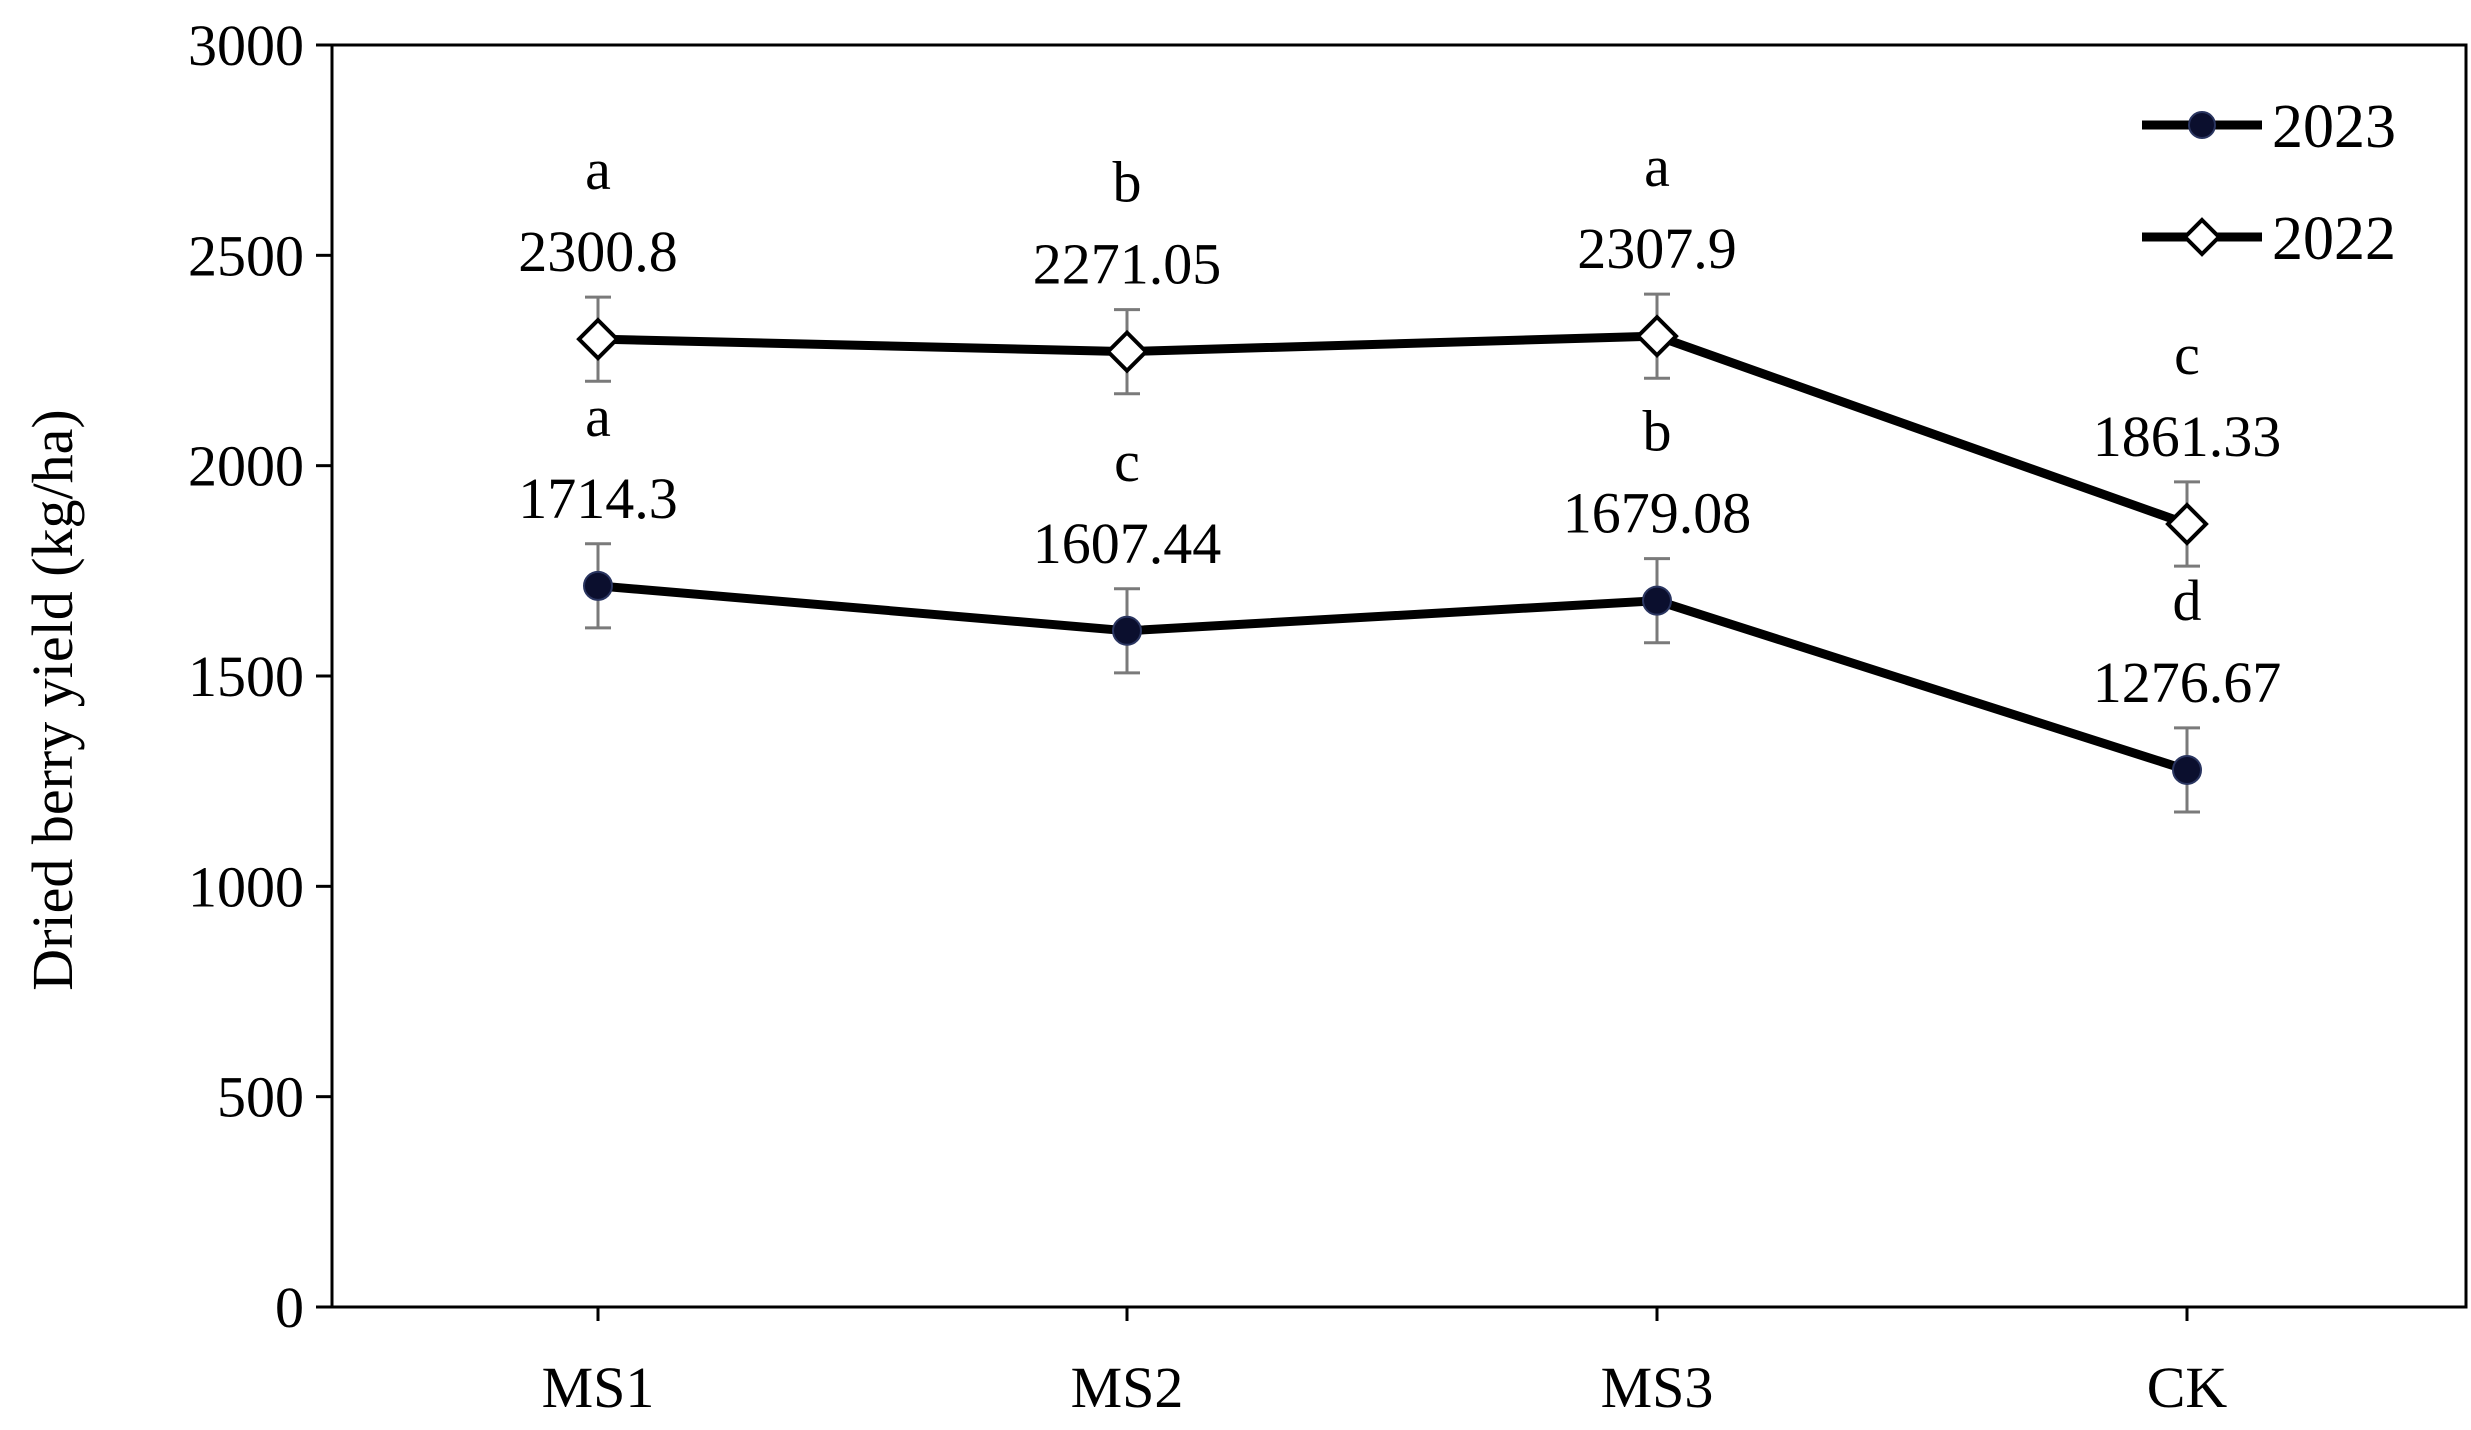  I want to click on legend-label: 2023, so click(2334, 127).